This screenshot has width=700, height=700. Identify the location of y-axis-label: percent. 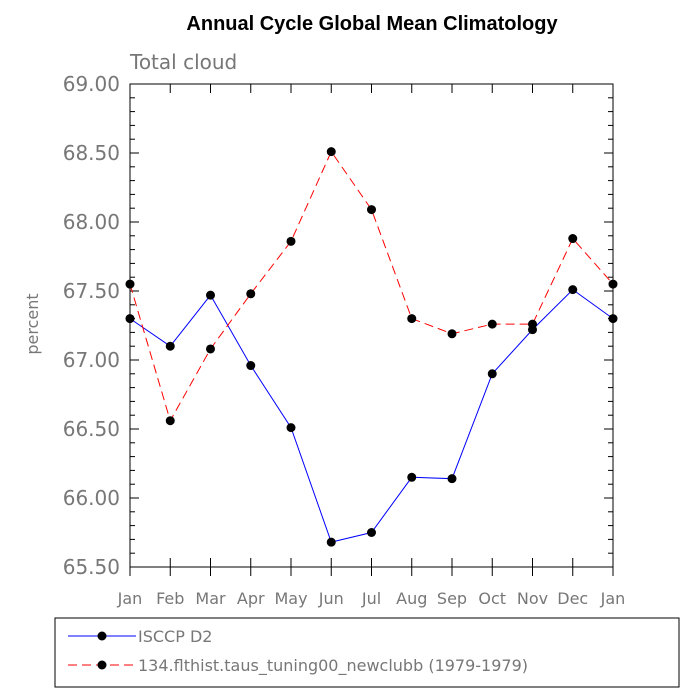
(32, 323).